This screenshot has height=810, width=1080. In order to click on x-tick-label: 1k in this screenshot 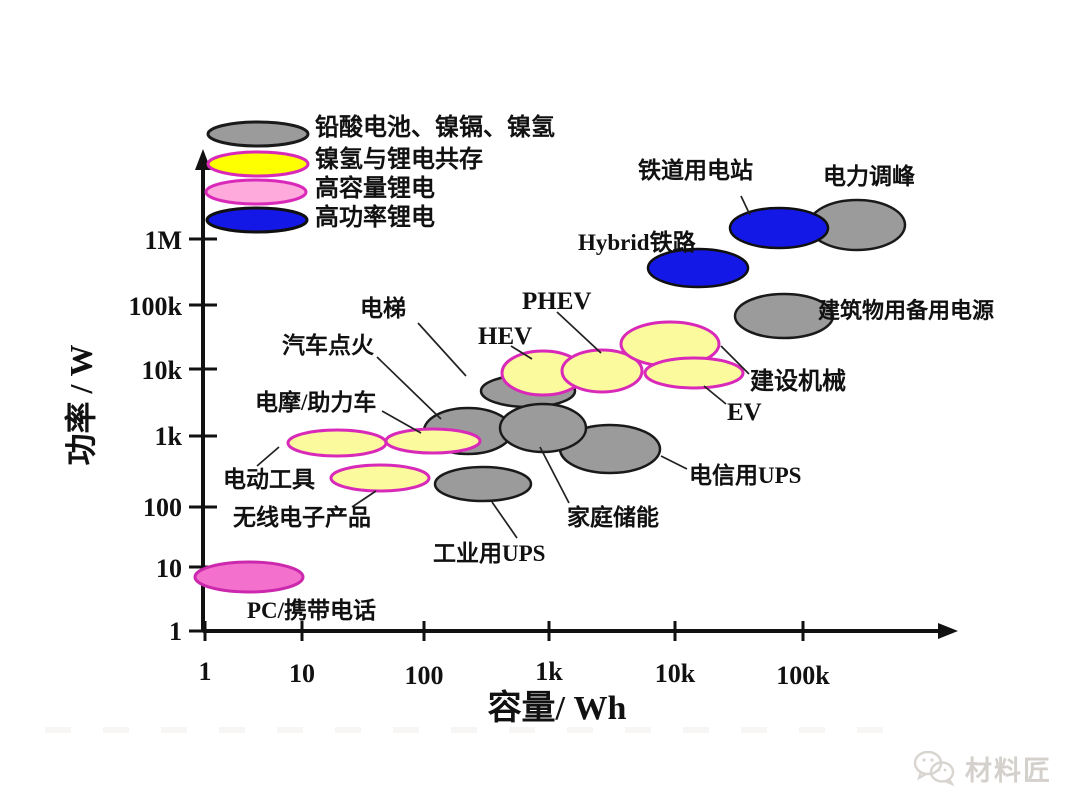, I will do `click(549, 671)`.